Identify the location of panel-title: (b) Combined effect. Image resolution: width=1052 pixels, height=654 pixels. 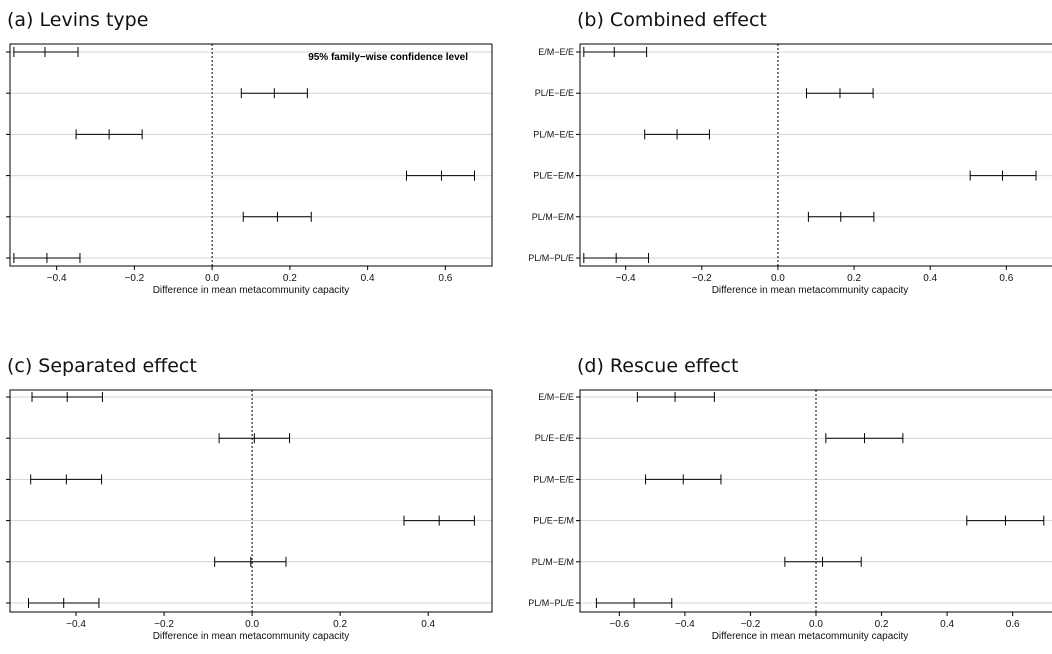
(672, 20).